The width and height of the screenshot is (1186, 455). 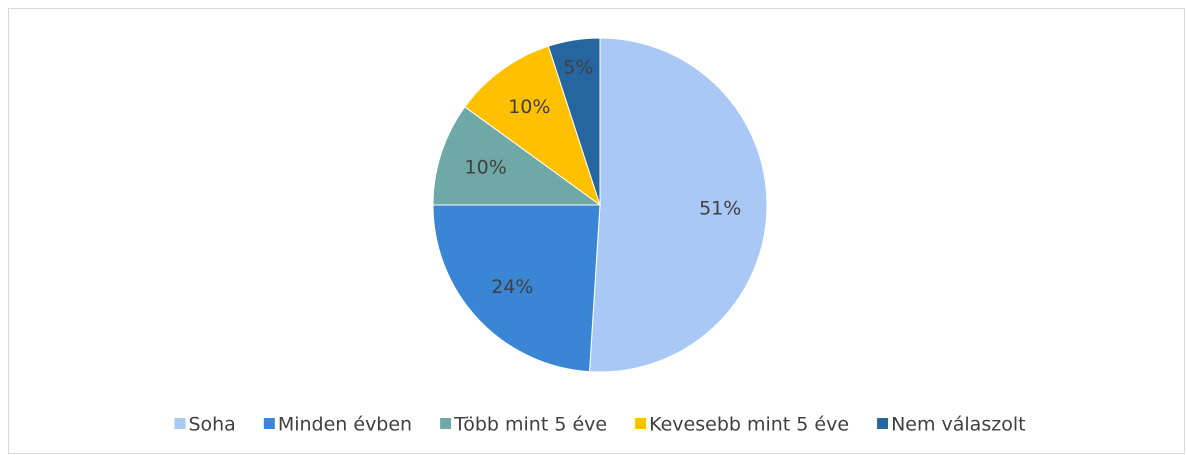 What do you see at coordinates (530, 425) in the screenshot?
I see `legend-label: Több mint 5 éve` at bounding box center [530, 425].